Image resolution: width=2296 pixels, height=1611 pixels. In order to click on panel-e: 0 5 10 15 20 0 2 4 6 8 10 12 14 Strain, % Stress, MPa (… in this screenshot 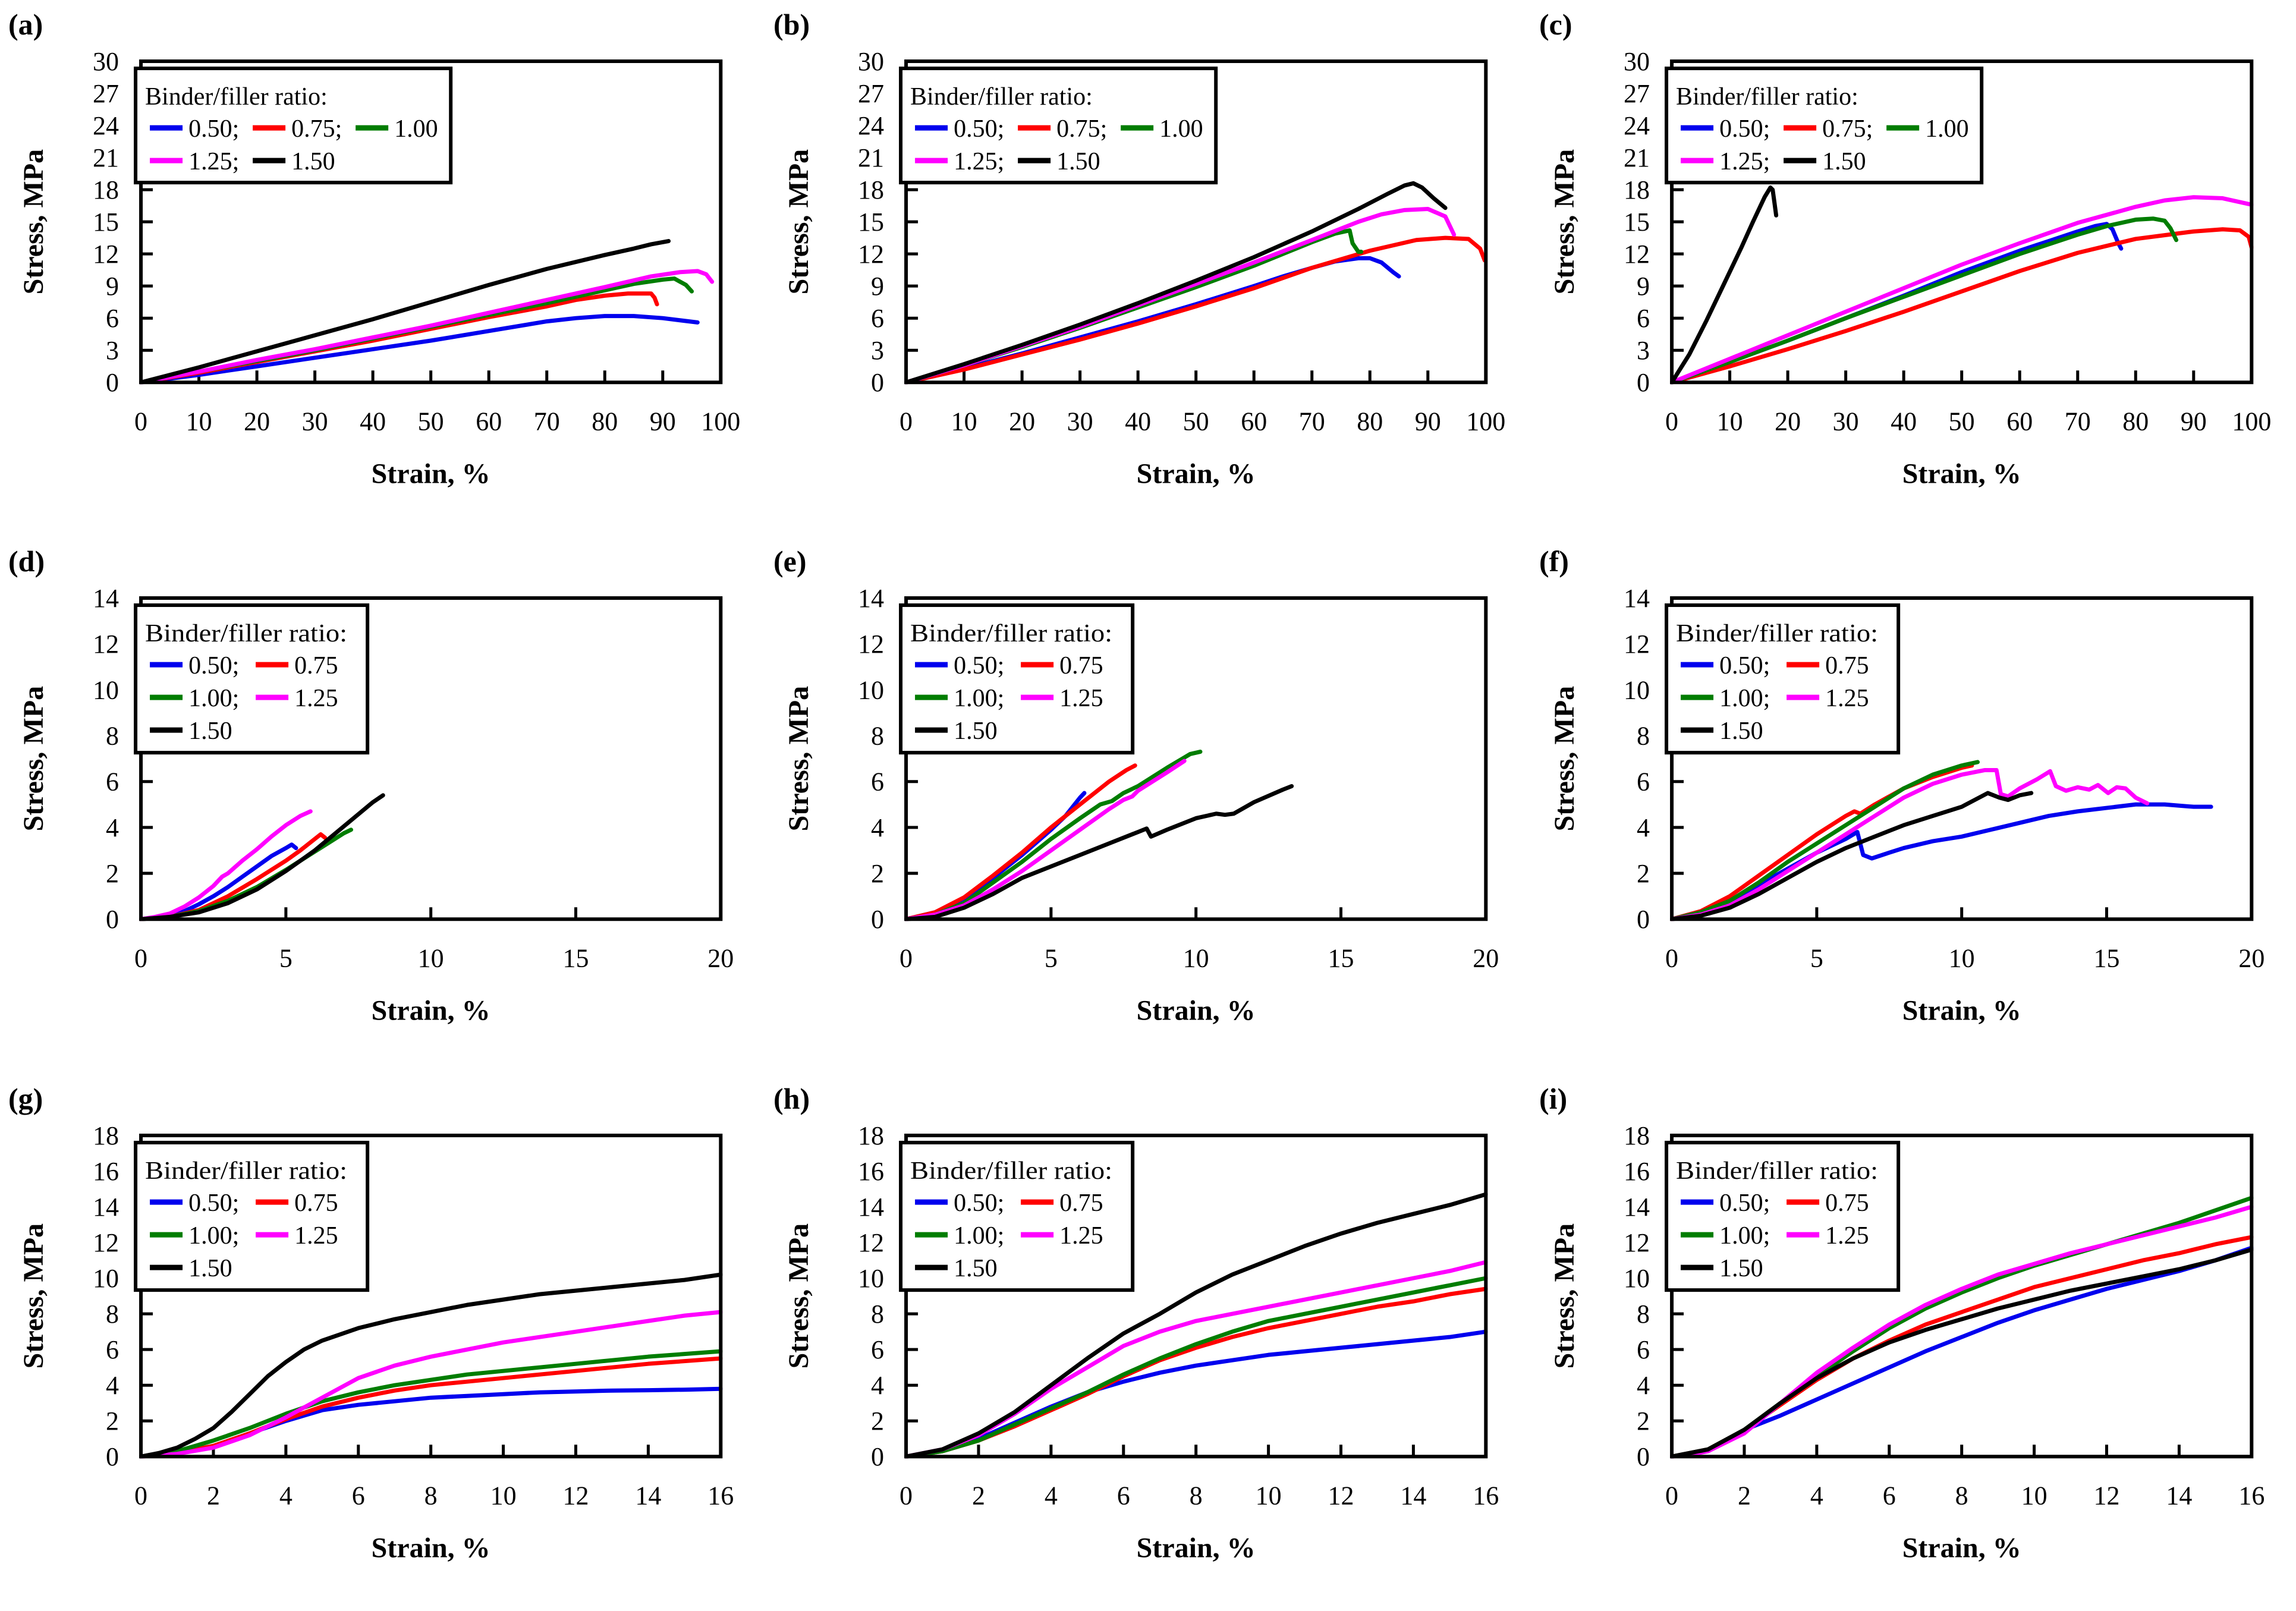, I will do `click(1147, 806)`.